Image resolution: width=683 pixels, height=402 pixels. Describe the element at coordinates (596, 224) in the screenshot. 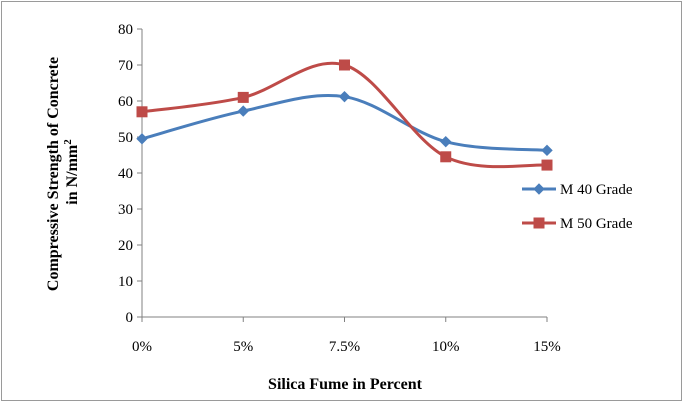

I see `legend-label: M 50 Grade` at that location.